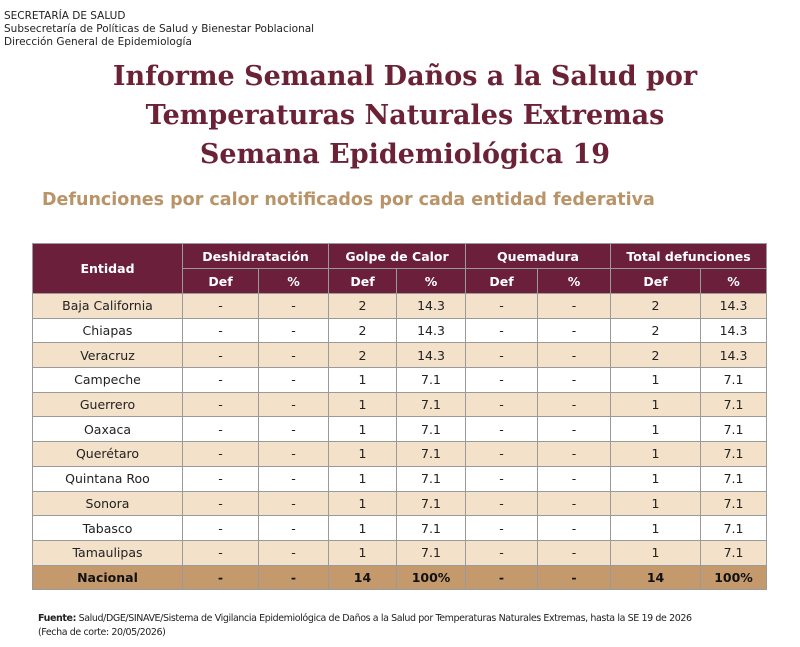  I want to click on header-line: Dirección General de Epidemiología, so click(98, 42).